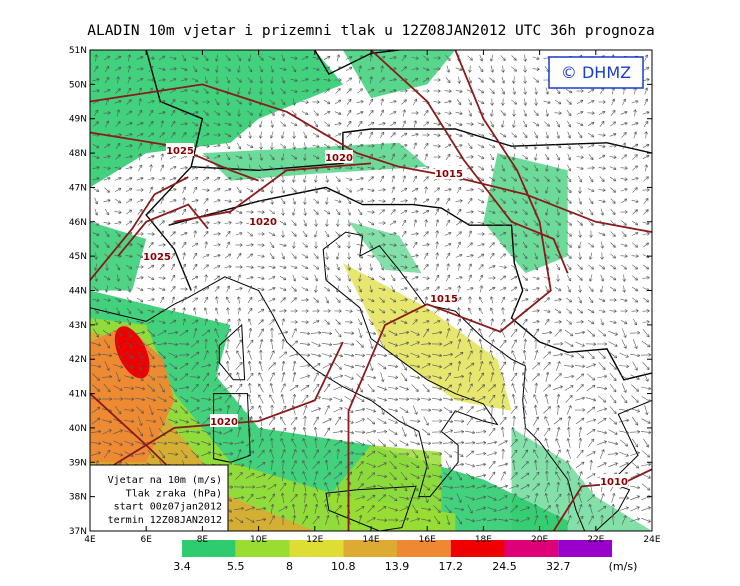 Image resolution: width=740 pixels, height=586 pixels. What do you see at coordinates (78, 188) in the screenshot?
I see `lat-label: 47N` at bounding box center [78, 188].